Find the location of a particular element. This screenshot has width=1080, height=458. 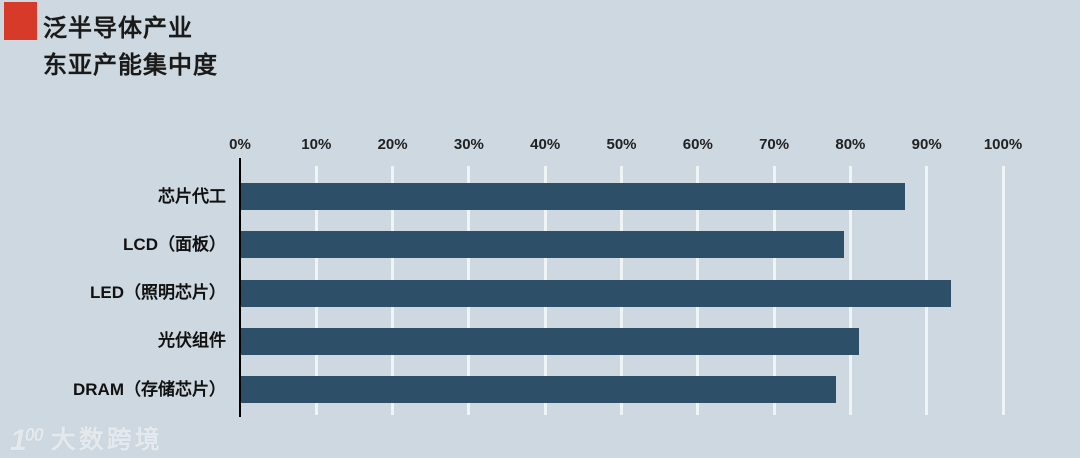

x-tick-label: 80% is located at coordinates (850, 144).